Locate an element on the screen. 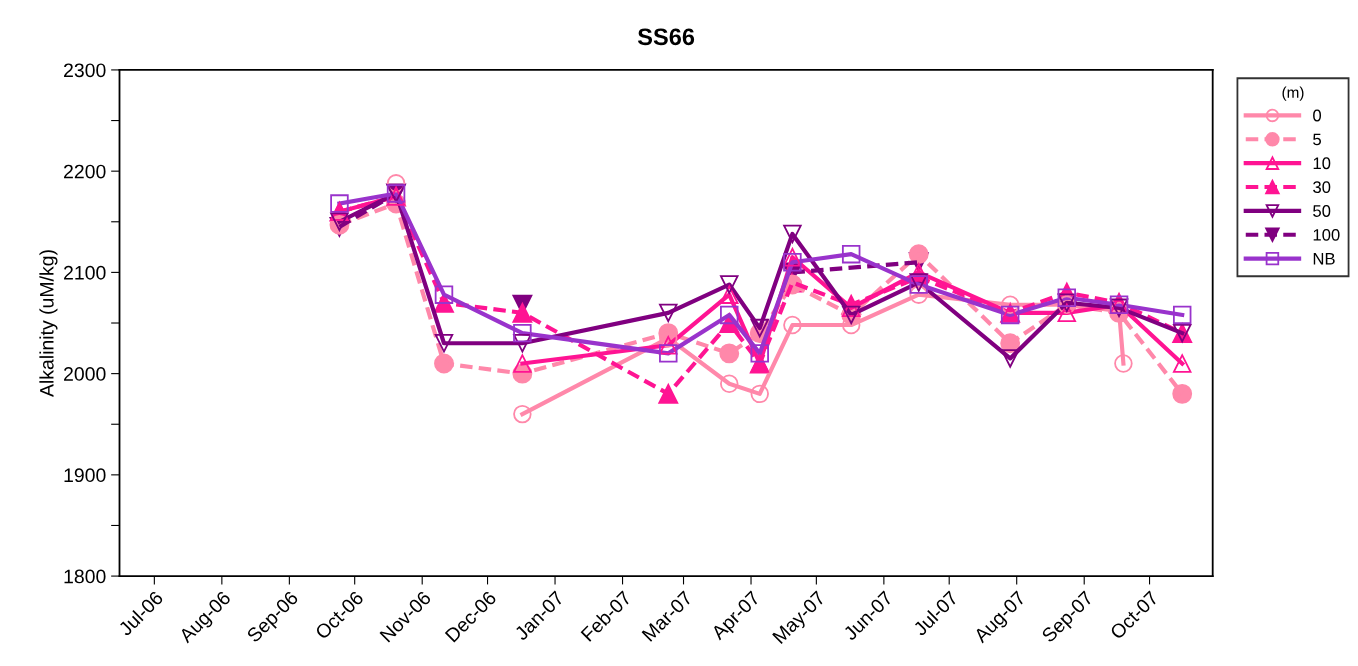 This screenshot has width=1358, height=666. y-tick-label: 2300 is located at coordinates (85, 70).